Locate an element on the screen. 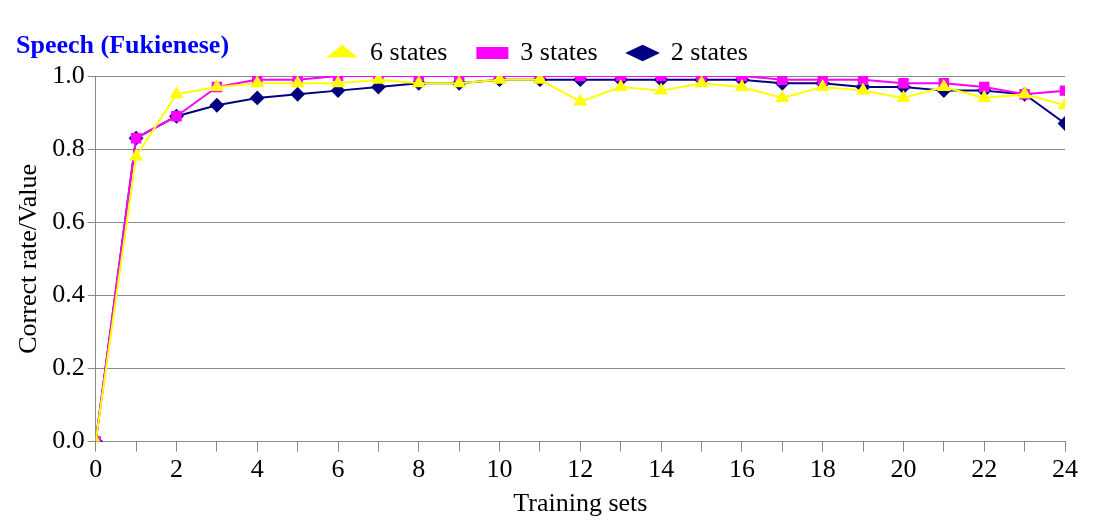  y-tick-label: 1.0 is located at coordinates (68, 74).